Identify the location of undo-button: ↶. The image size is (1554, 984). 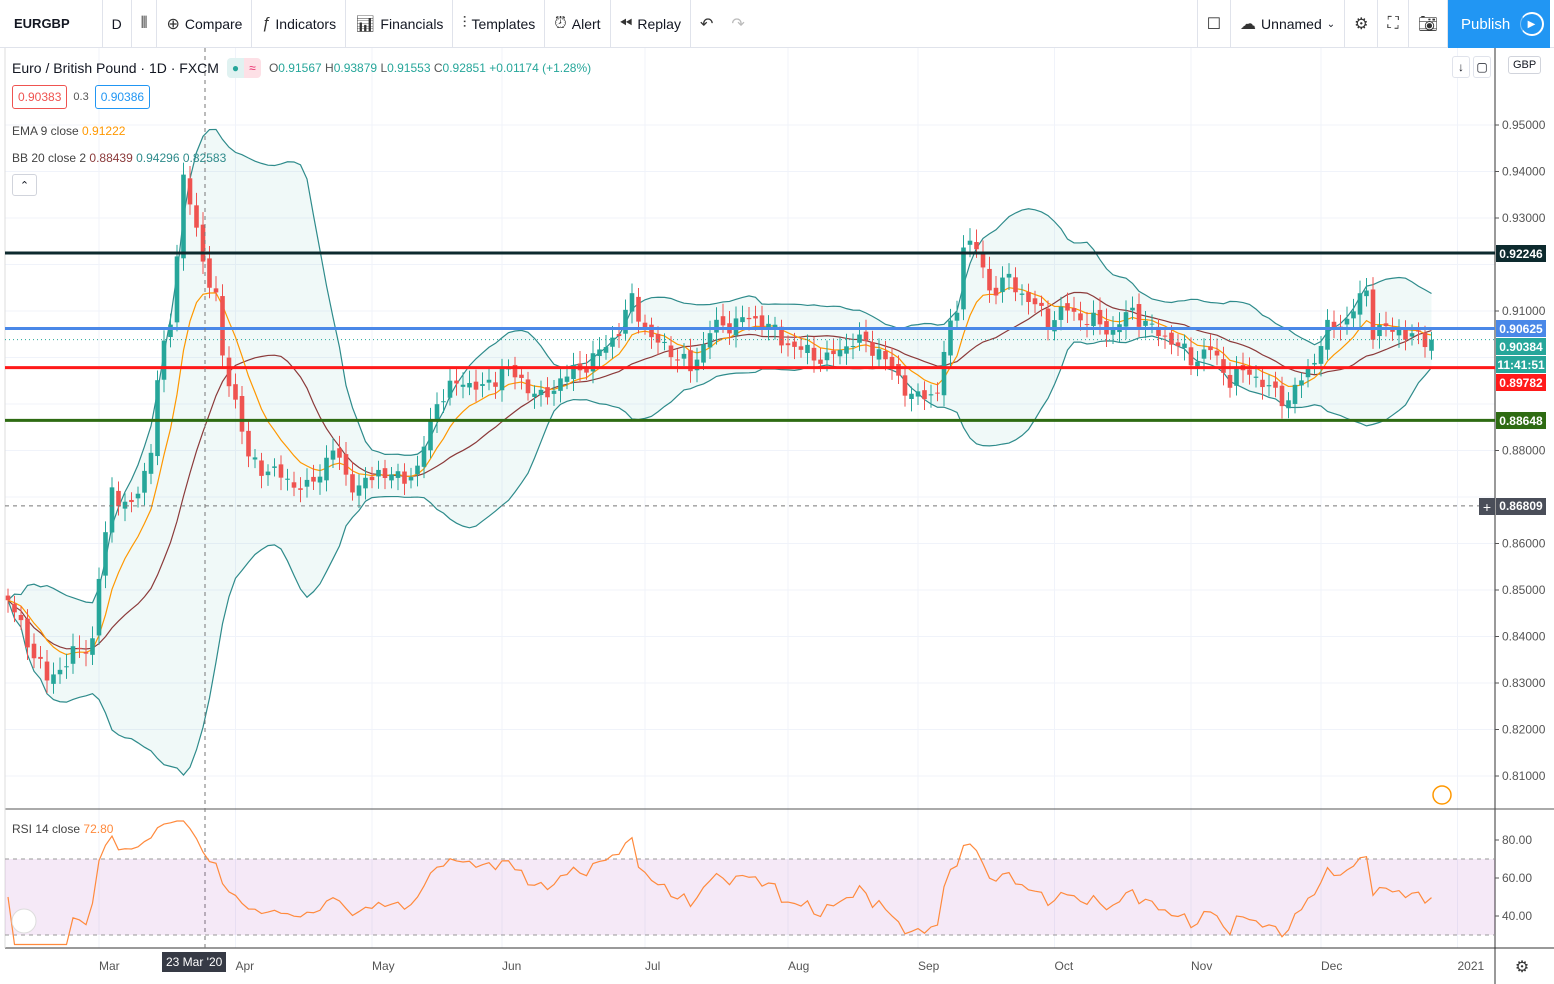
(706, 24).